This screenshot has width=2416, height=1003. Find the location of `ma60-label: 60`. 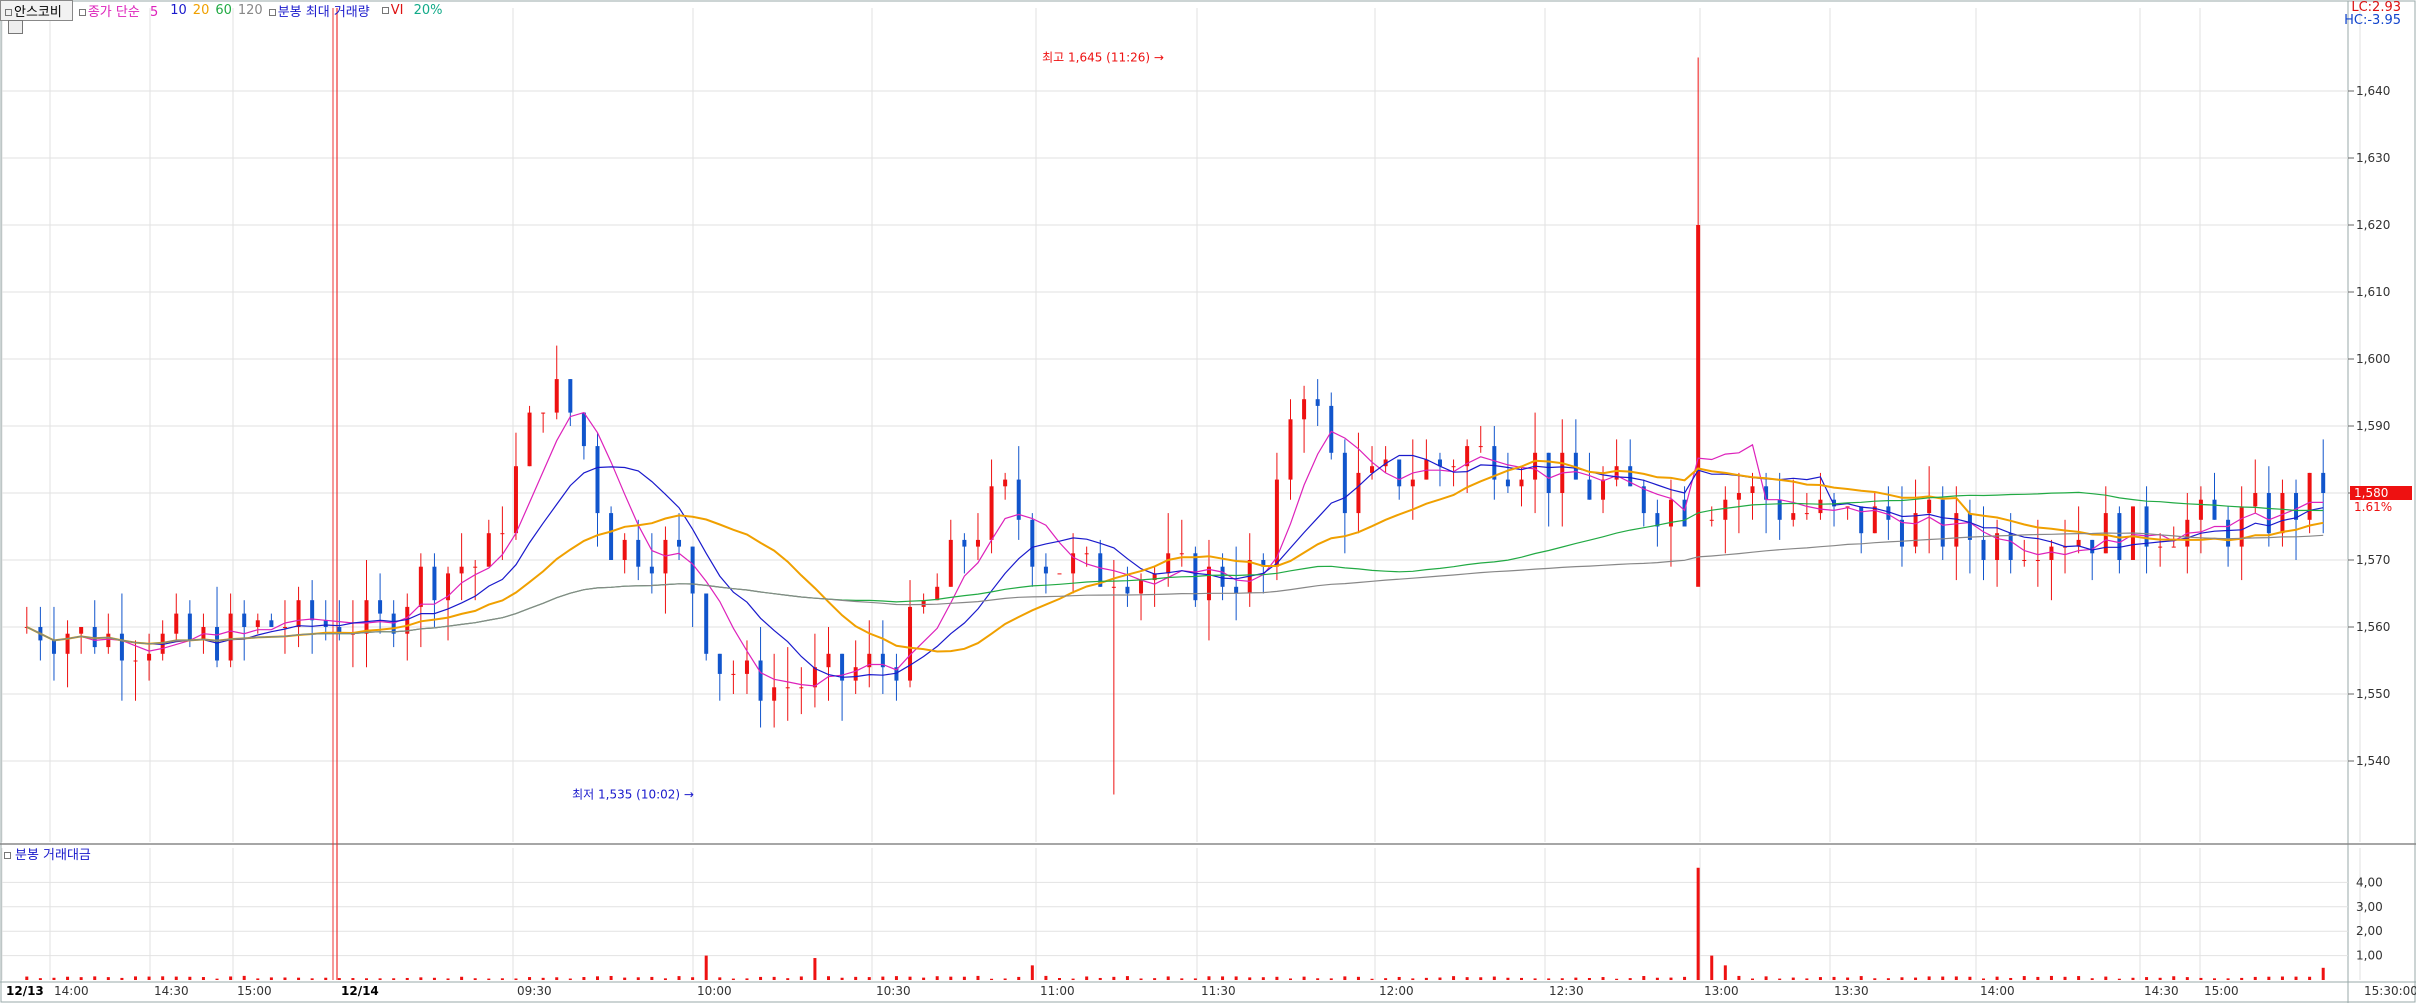

ma60-label: 60 is located at coordinates (223, 10).